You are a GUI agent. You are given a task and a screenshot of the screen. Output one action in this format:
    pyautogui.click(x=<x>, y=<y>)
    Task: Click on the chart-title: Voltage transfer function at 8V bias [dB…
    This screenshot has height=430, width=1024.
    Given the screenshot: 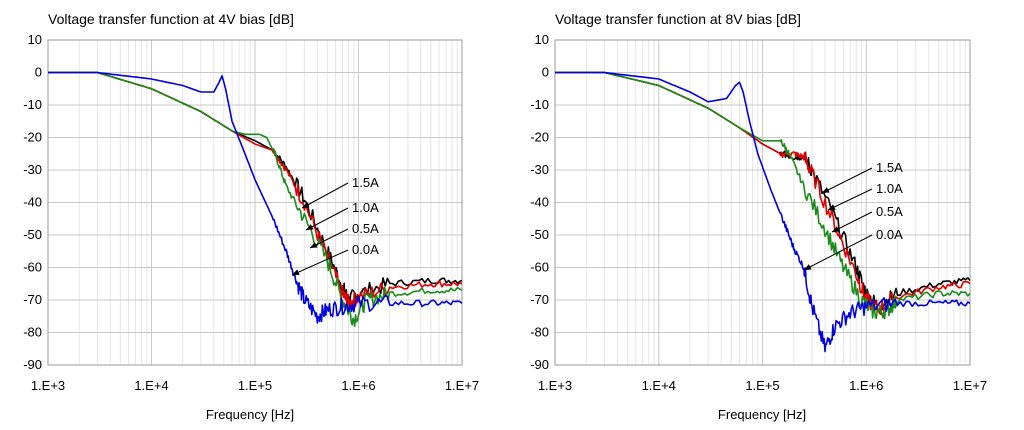 What is the action you would take?
    pyautogui.click(x=678, y=19)
    